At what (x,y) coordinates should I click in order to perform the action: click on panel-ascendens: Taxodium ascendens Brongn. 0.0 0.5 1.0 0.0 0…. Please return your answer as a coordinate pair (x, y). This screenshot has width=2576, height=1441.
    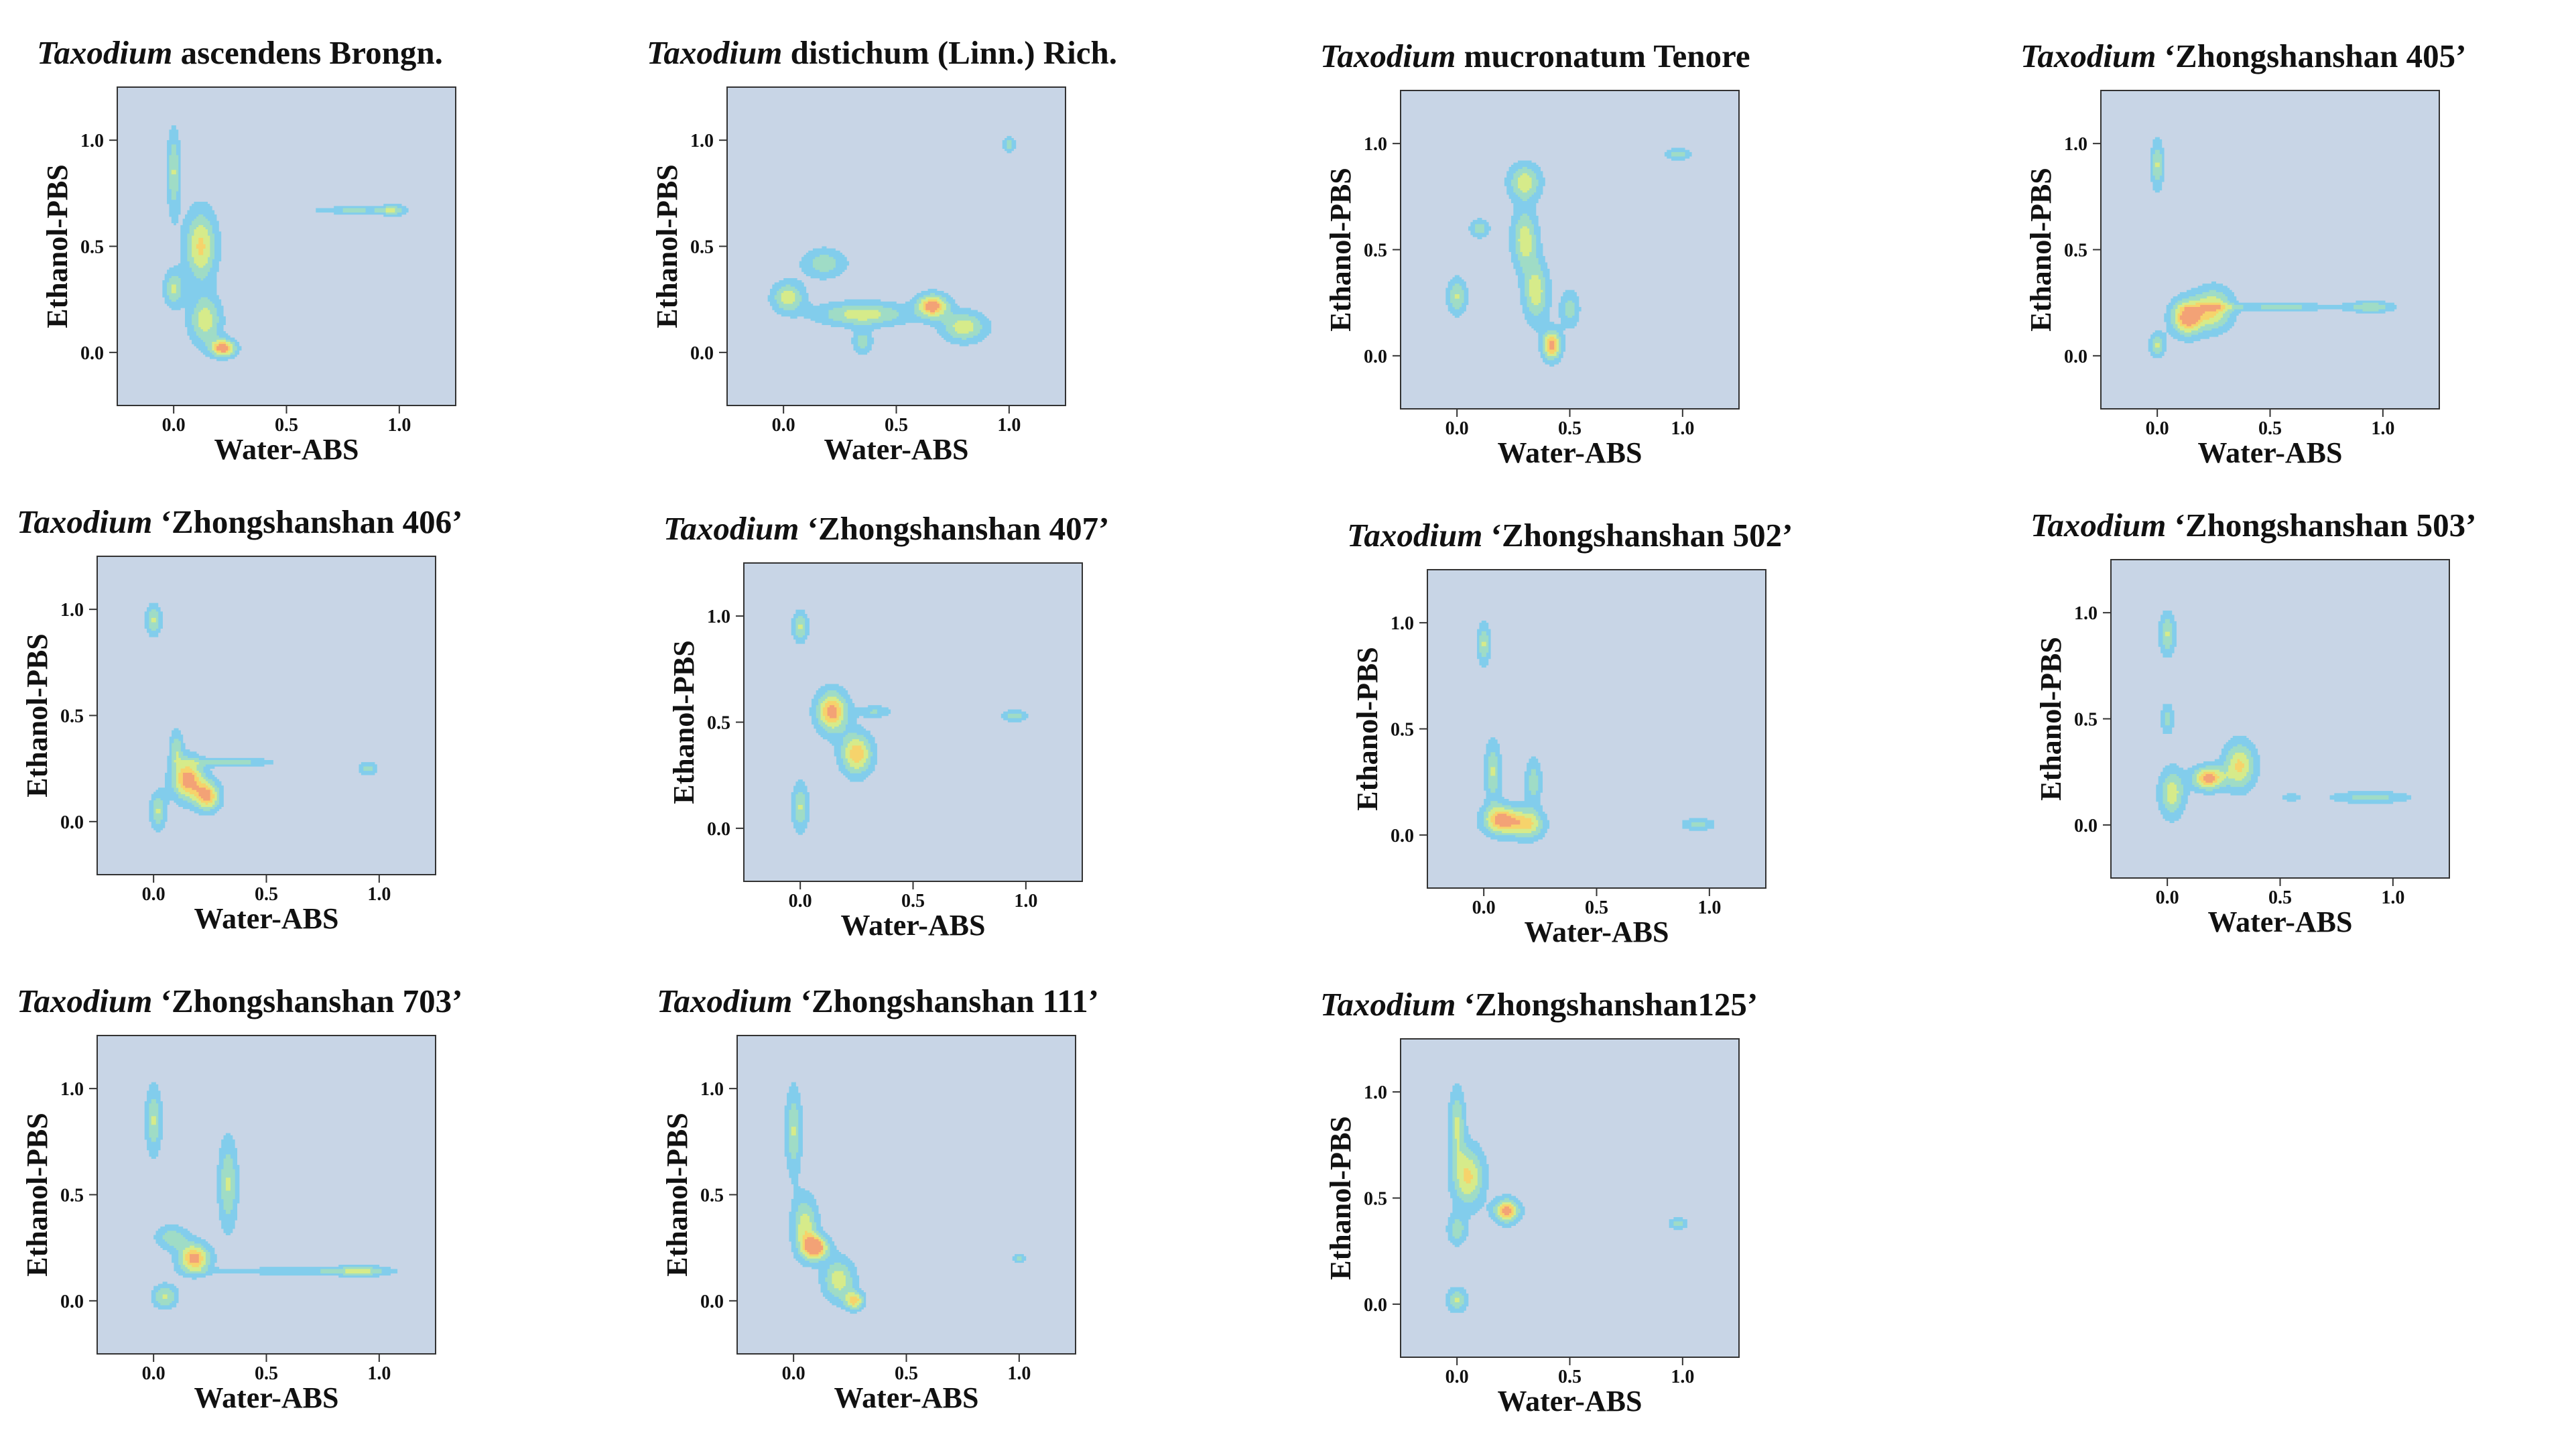
    Looking at the image, I should click on (348, 261).